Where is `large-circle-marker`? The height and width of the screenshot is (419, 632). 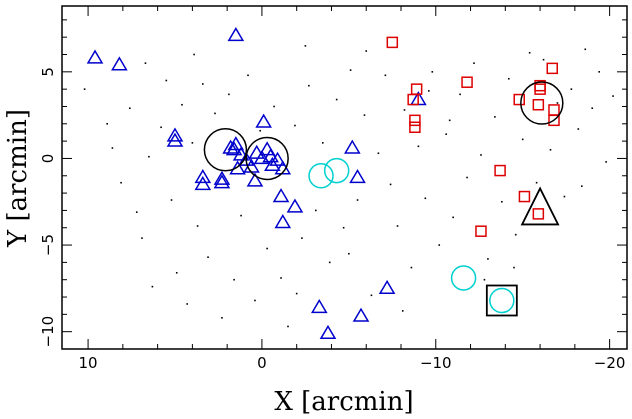
large-circle-marker is located at coordinates (225, 150).